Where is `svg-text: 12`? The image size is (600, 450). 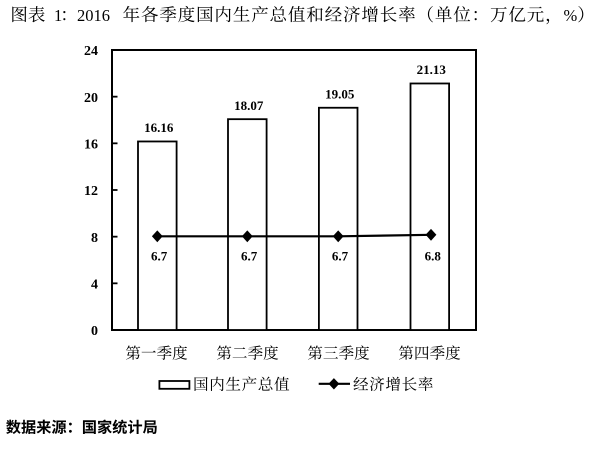
svg-text: 12 is located at coordinates (91, 191).